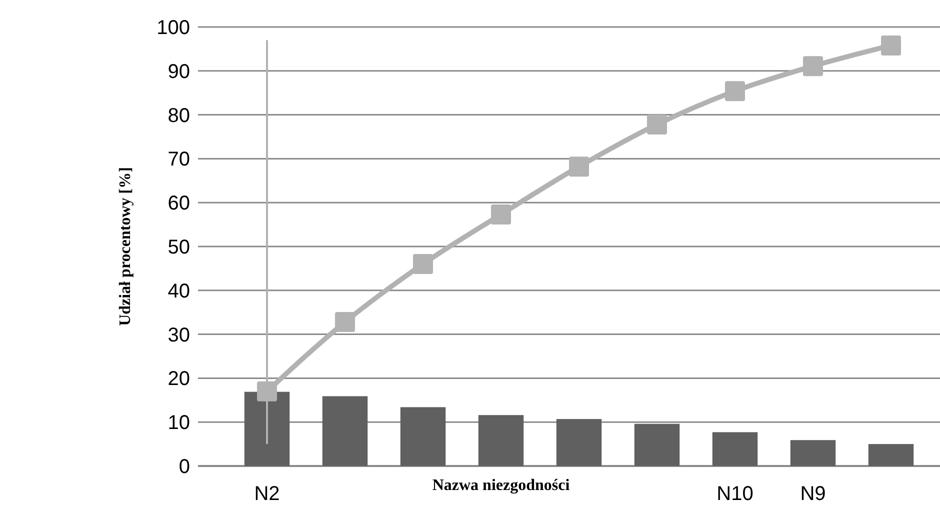 Image resolution: width=940 pixels, height=511 pixels. Describe the element at coordinates (179, 423) in the screenshot. I see `y-tick-label: 10` at that location.